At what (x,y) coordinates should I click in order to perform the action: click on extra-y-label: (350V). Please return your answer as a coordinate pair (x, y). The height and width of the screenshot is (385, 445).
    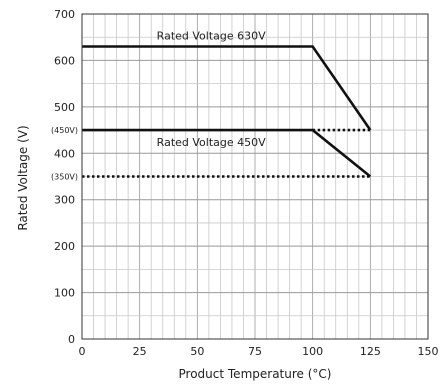
    Looking at the image, I should click on (64, 177).